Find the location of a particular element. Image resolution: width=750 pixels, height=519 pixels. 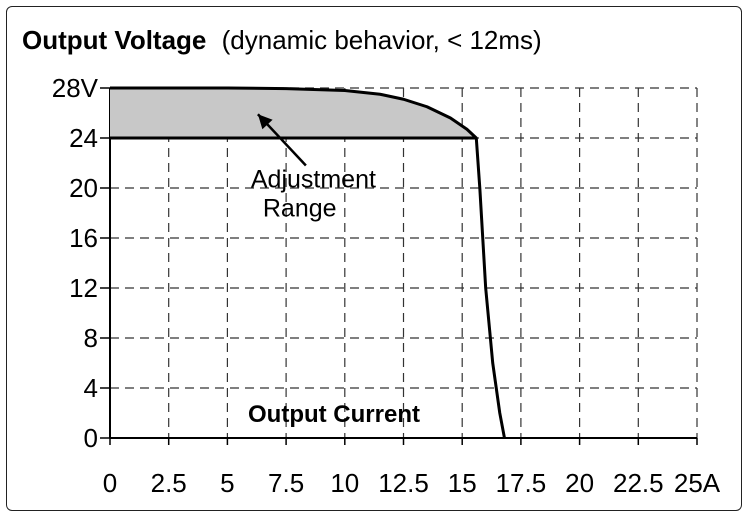

x-tick-label: 20 is located at coordinates (579, 483).